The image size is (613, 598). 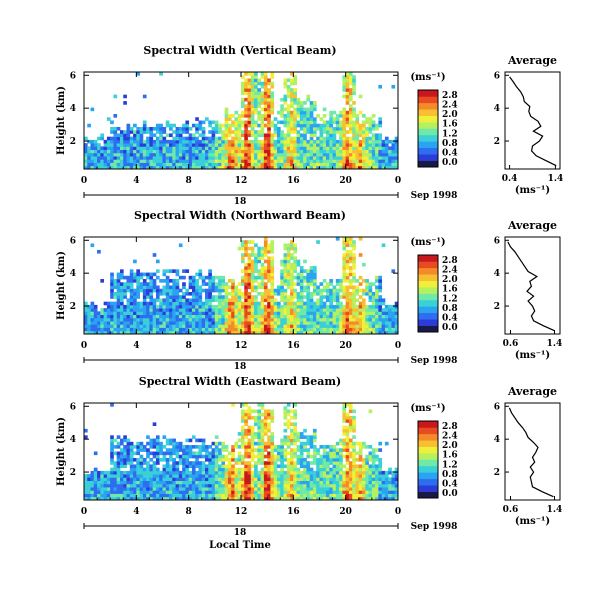 I want to click on colorbar-swatch, so click(x=428, y=151).